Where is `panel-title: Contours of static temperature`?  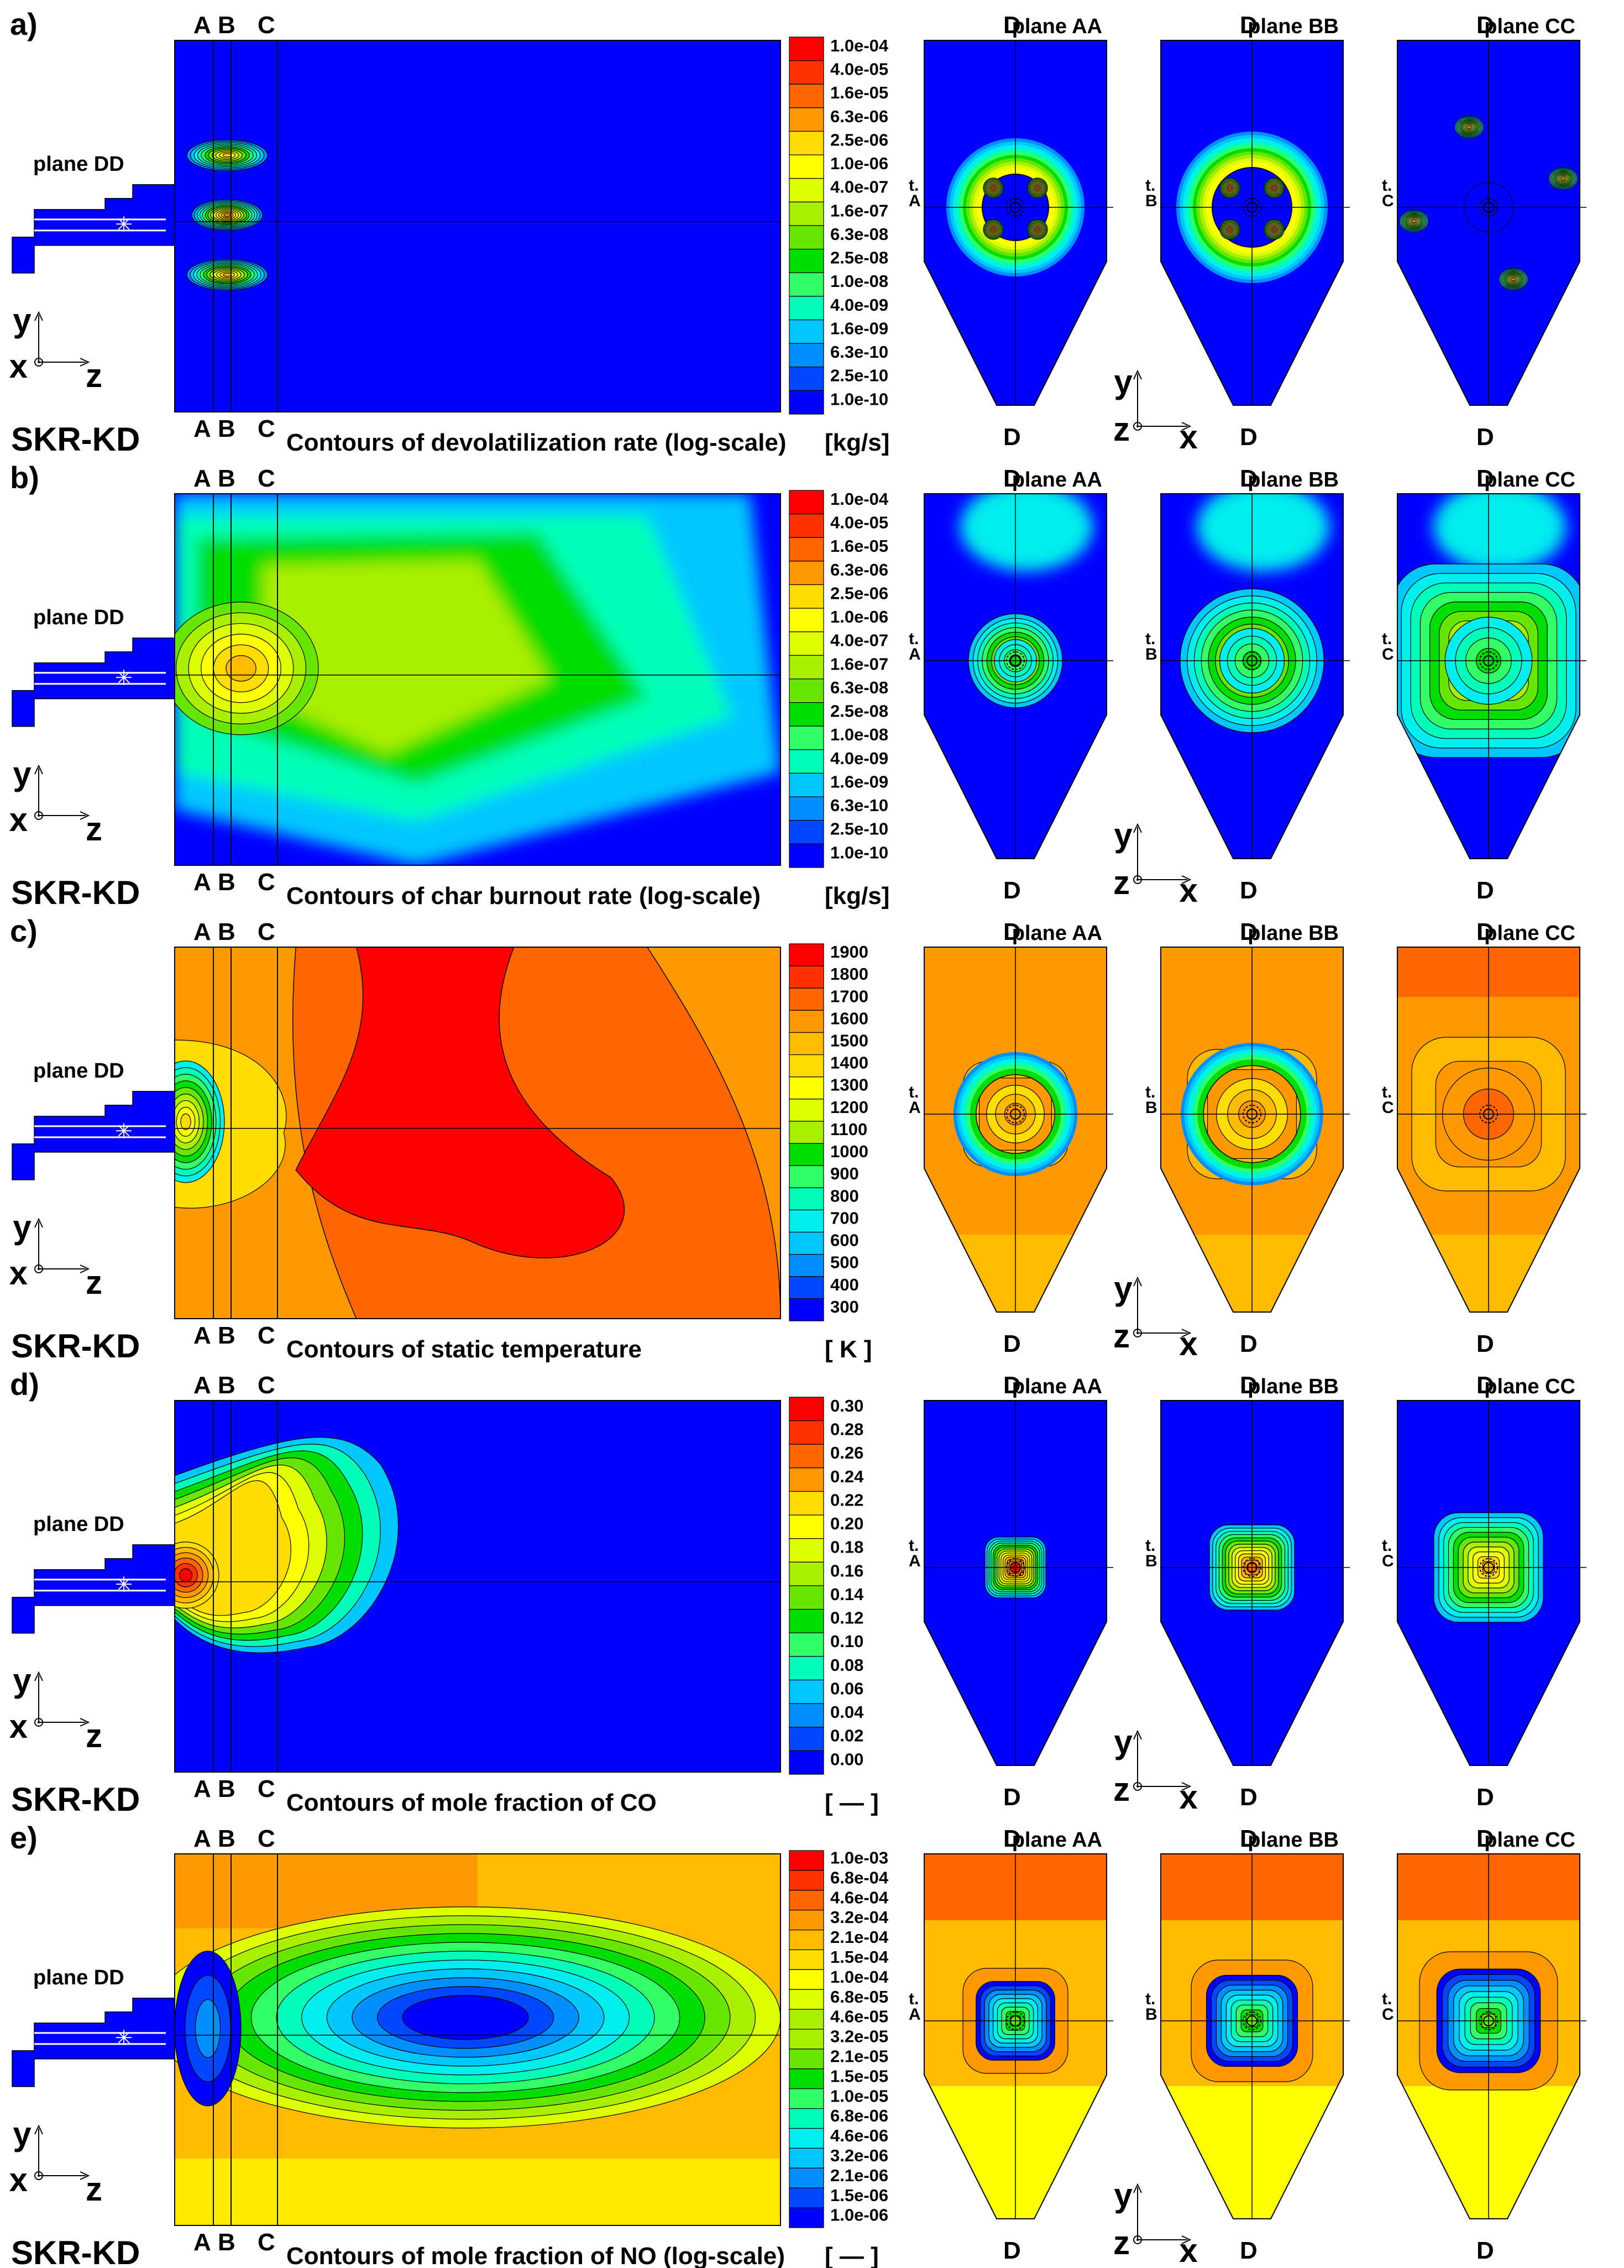
panel-title: Contours of static temperature is located at coordinates (464, 1349).